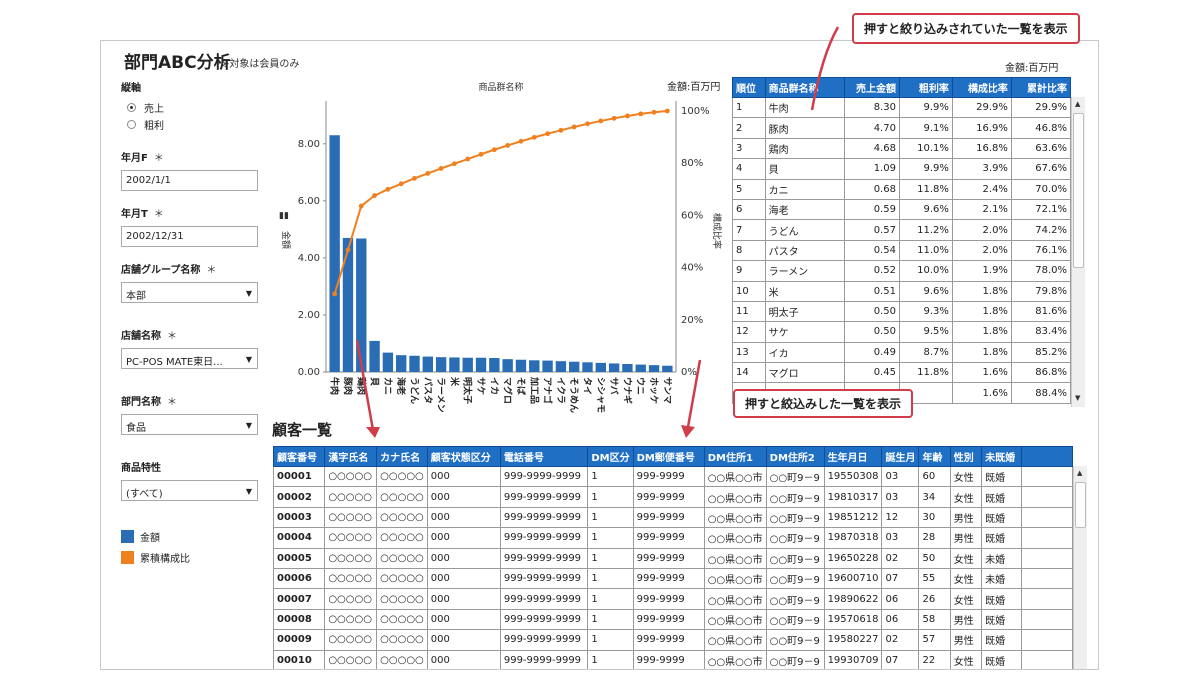 The image size is (1200, 680). I want to click on radio-label: 粗利, so click(154, 126).